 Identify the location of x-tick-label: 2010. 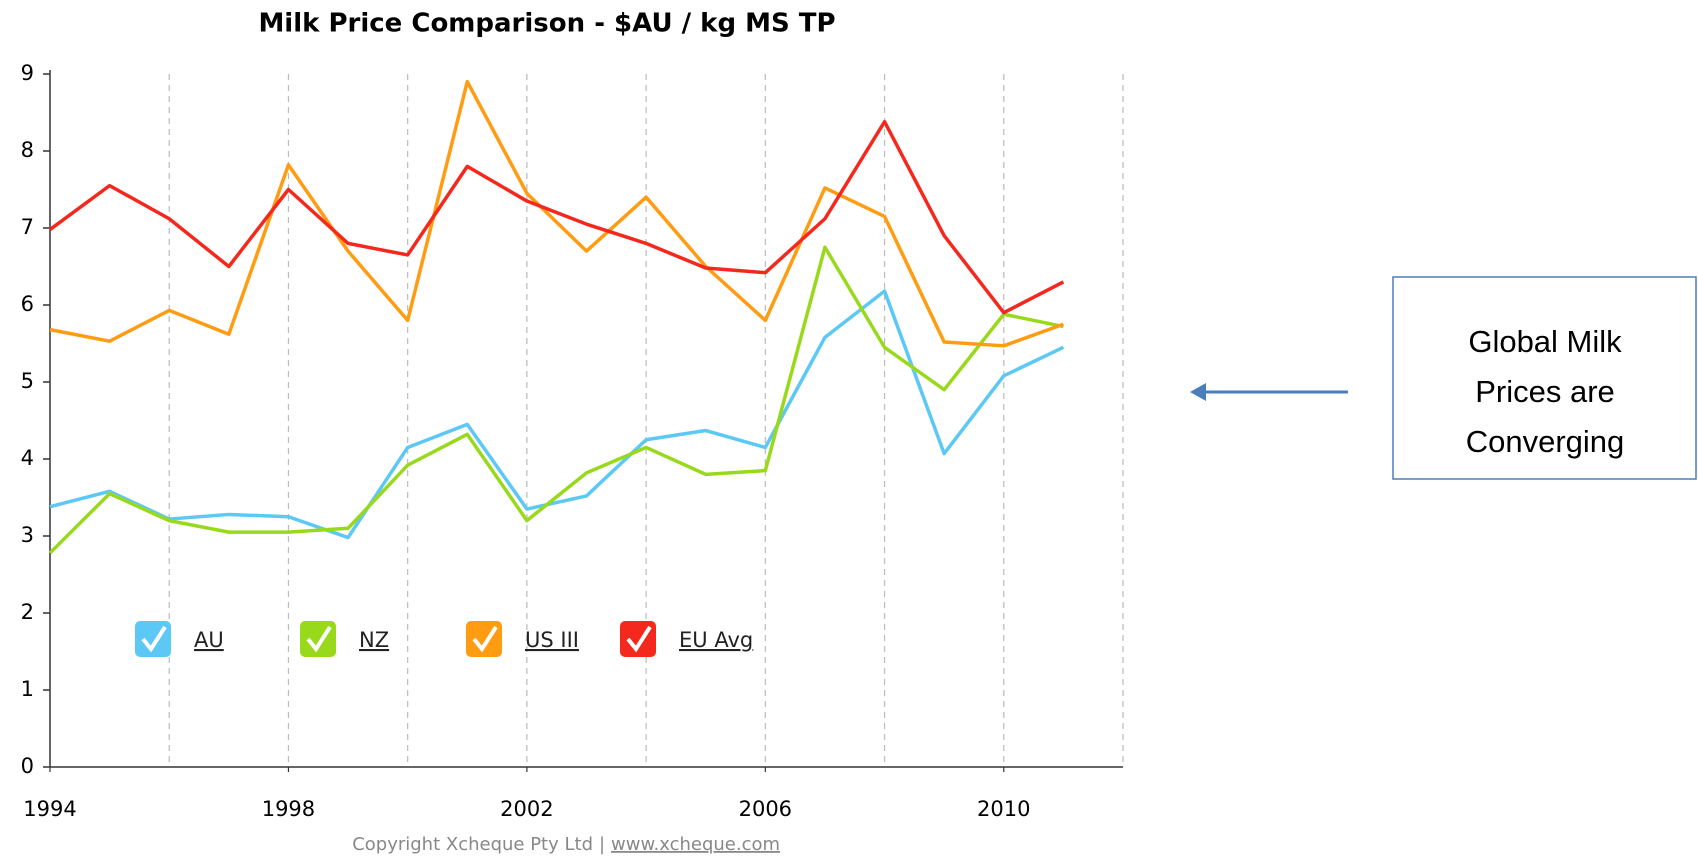
(1003, 809).